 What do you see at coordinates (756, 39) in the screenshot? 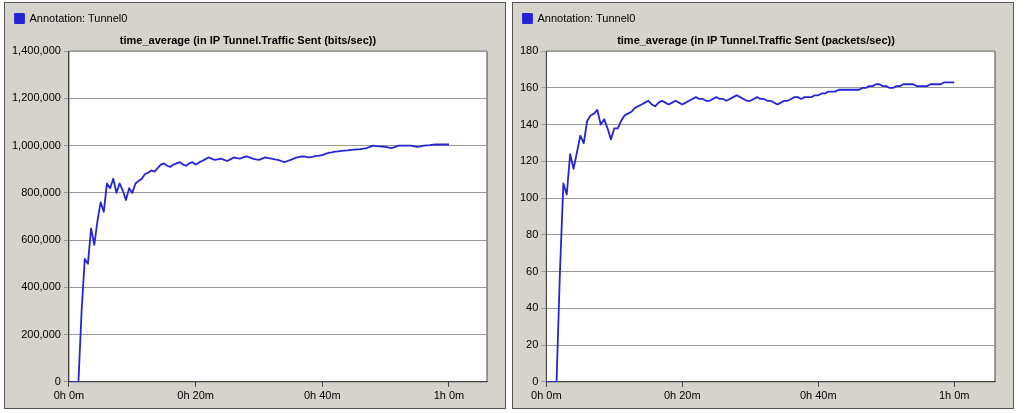
I see `chart-title: time_average (in IP Tunnel.Traffic Sent (packets/sec))` at bounding box center [756, 39].